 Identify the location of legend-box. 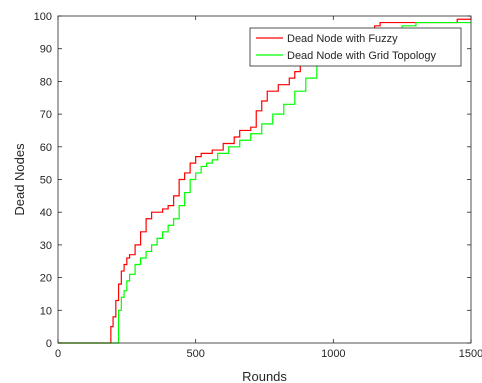
(355, 47).